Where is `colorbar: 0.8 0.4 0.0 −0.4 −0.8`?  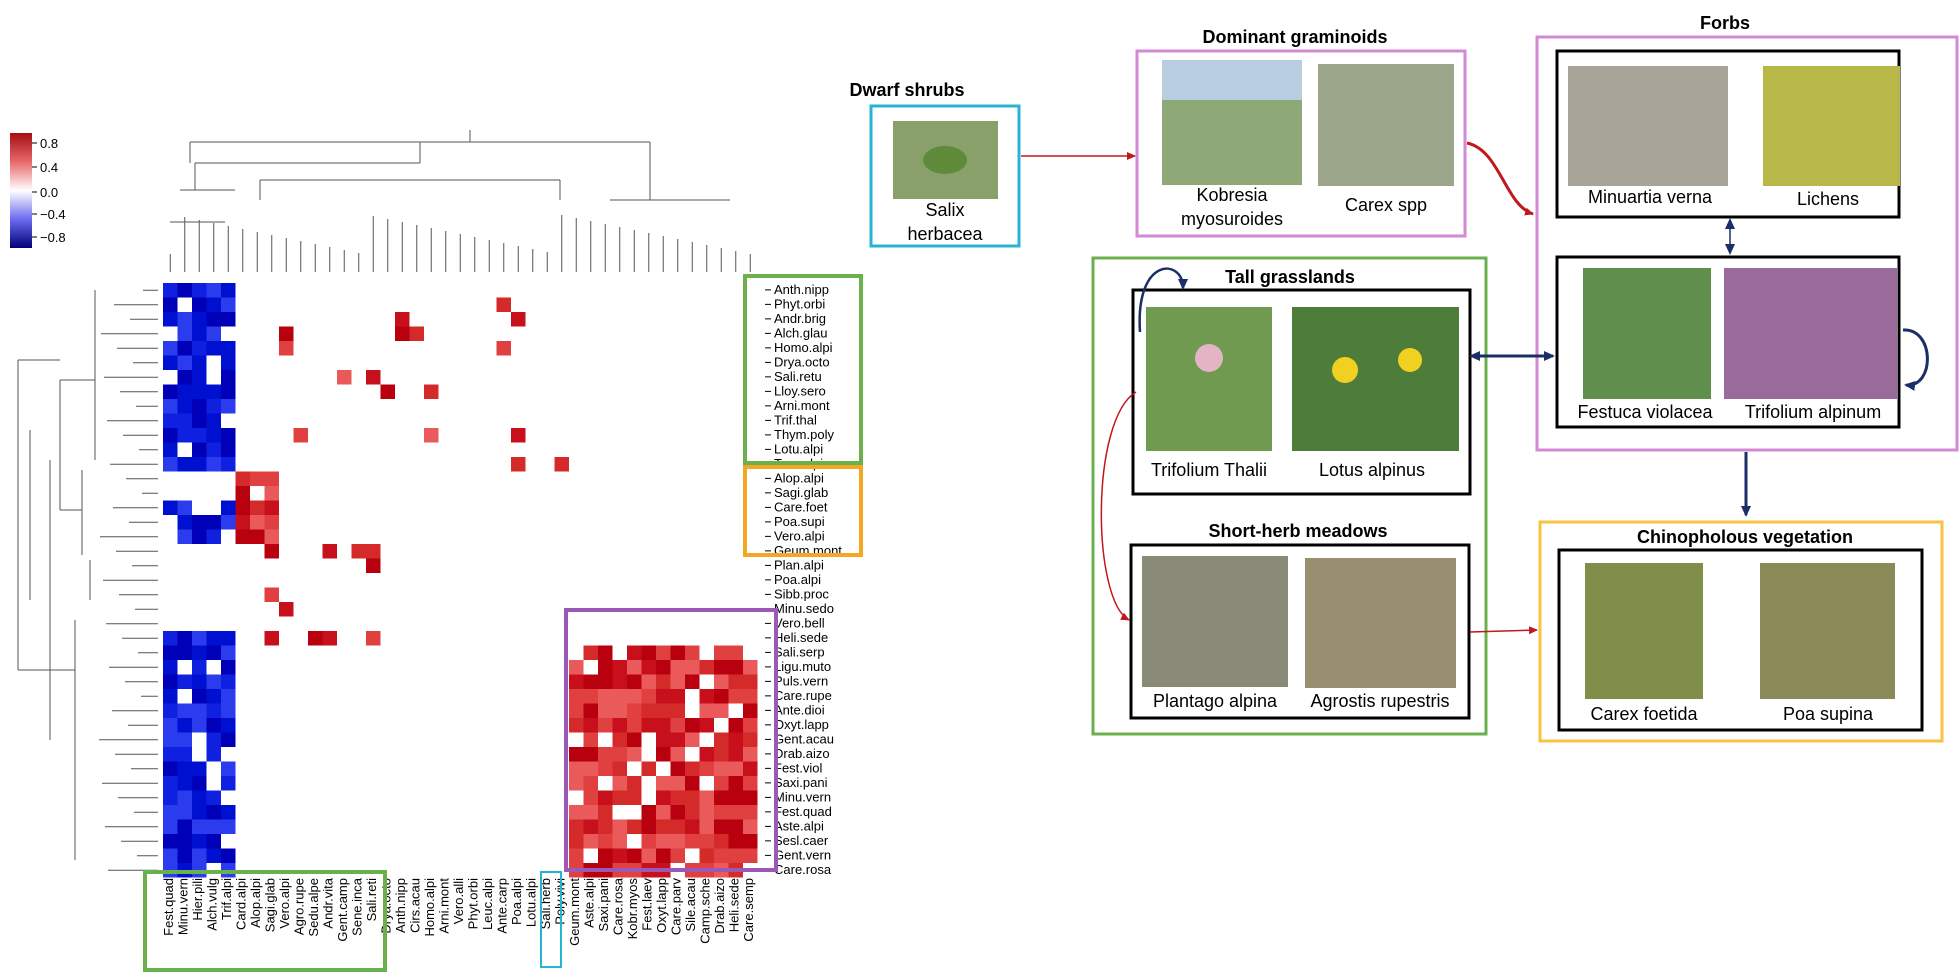 colorbar: 0.8 0.4 0.0 −0.4 −0.8 is located at coordinates (38, 190).